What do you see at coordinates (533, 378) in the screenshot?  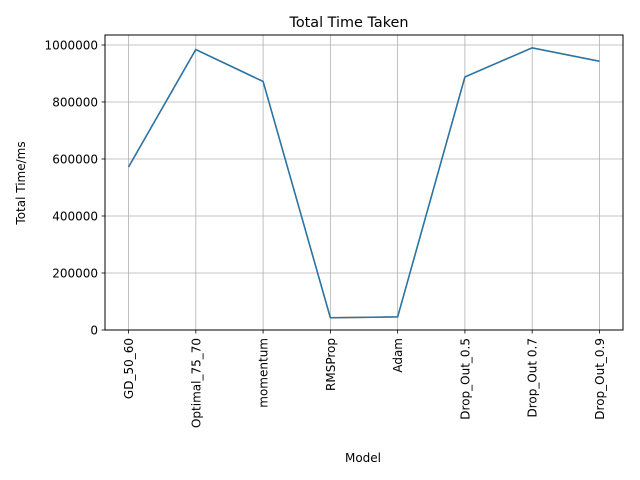 I see `x-tick-label: Drop_Out 0.7` at bounding box center [533, 378].